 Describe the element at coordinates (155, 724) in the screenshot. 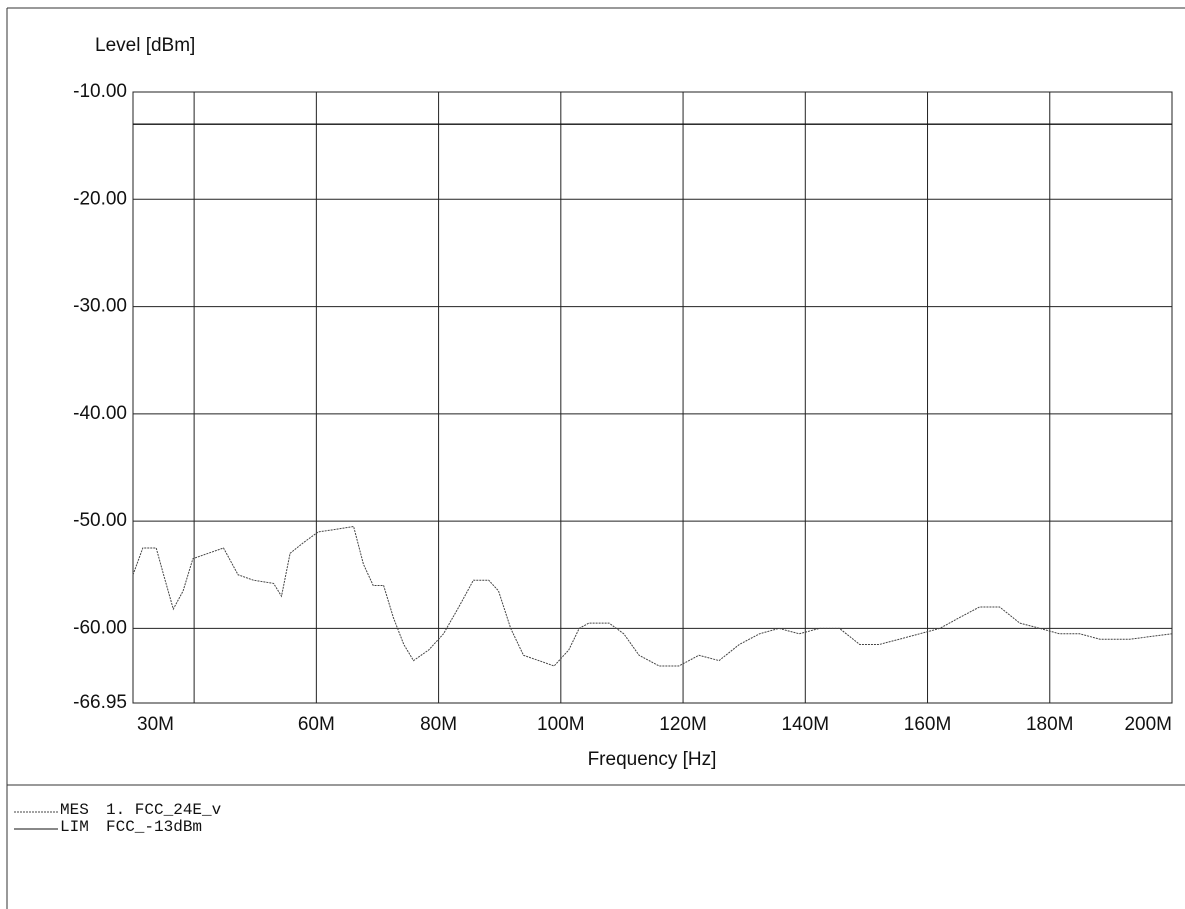

I see `x-tick-label: 30M` at that location.